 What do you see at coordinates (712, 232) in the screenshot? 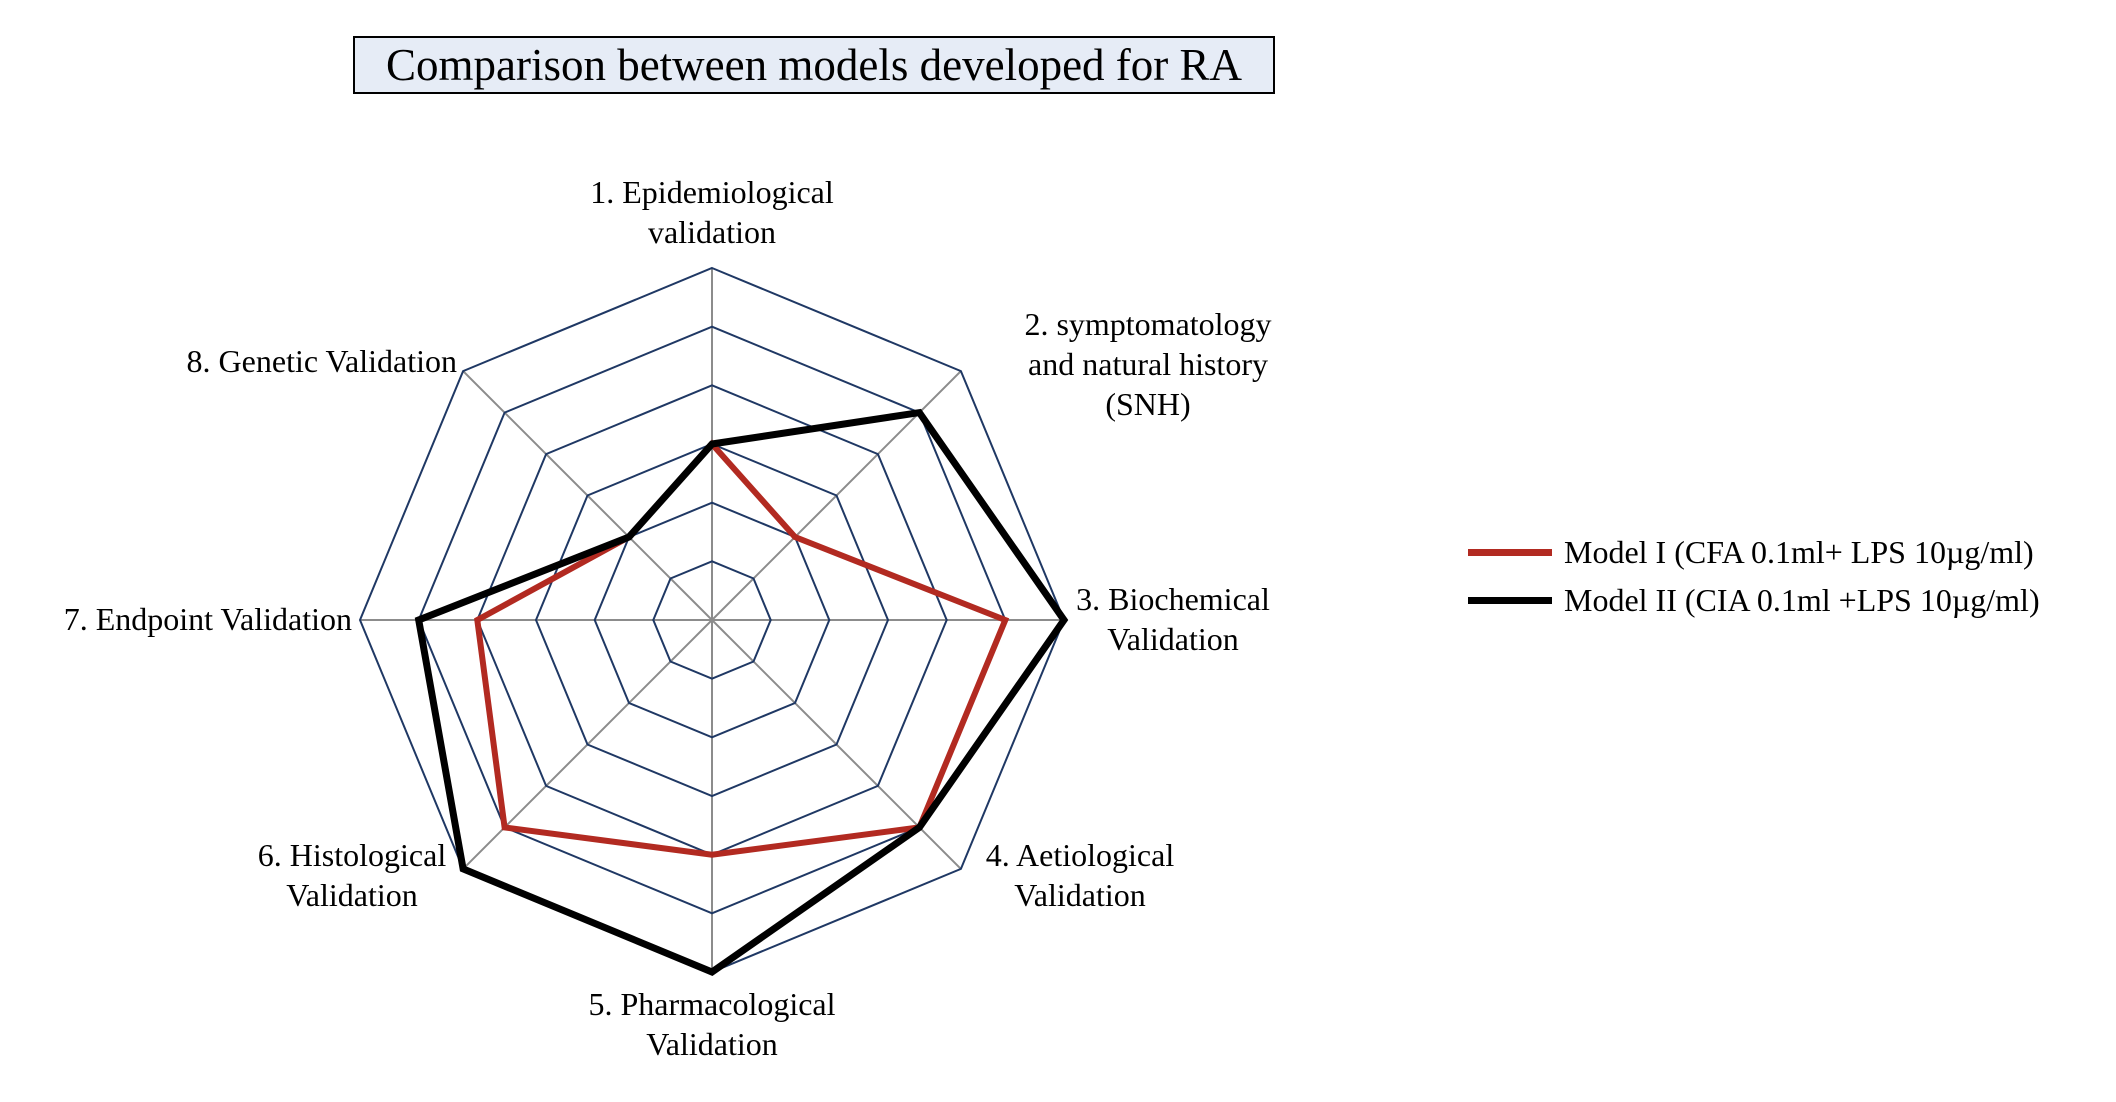
I see `axis-label-1-line: validation` at bounding box center [712, 232].